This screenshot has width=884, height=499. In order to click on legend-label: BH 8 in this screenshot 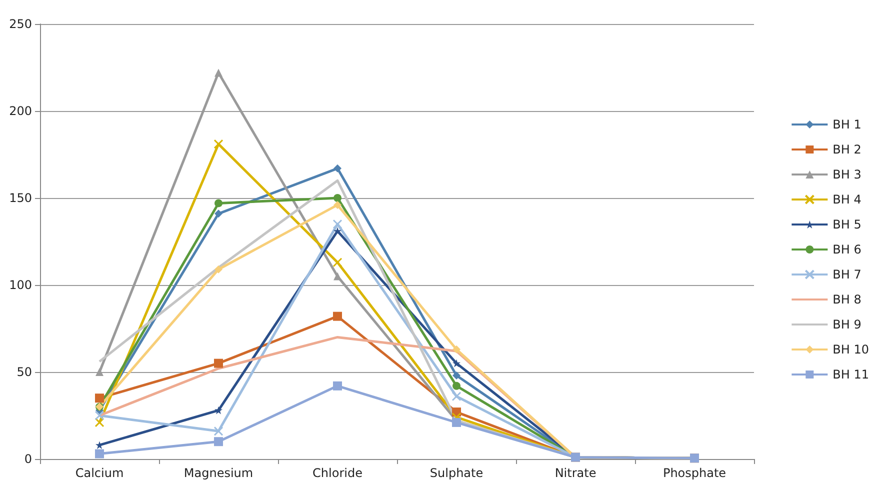, I will do `click(847, 299)`.